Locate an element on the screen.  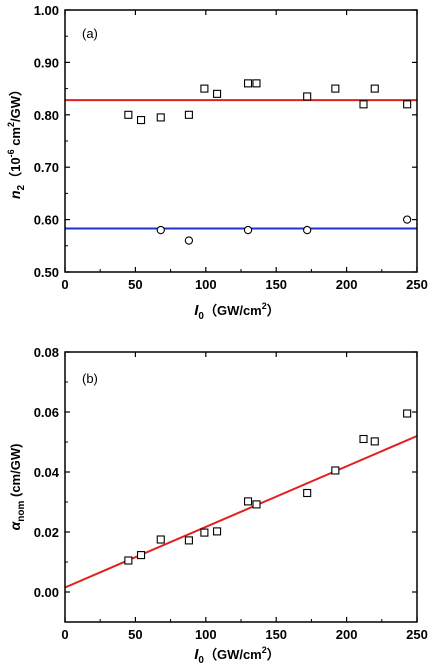
y-axis-label: n2（10-6 cm2/GW） is located at coordinates (16, 141).